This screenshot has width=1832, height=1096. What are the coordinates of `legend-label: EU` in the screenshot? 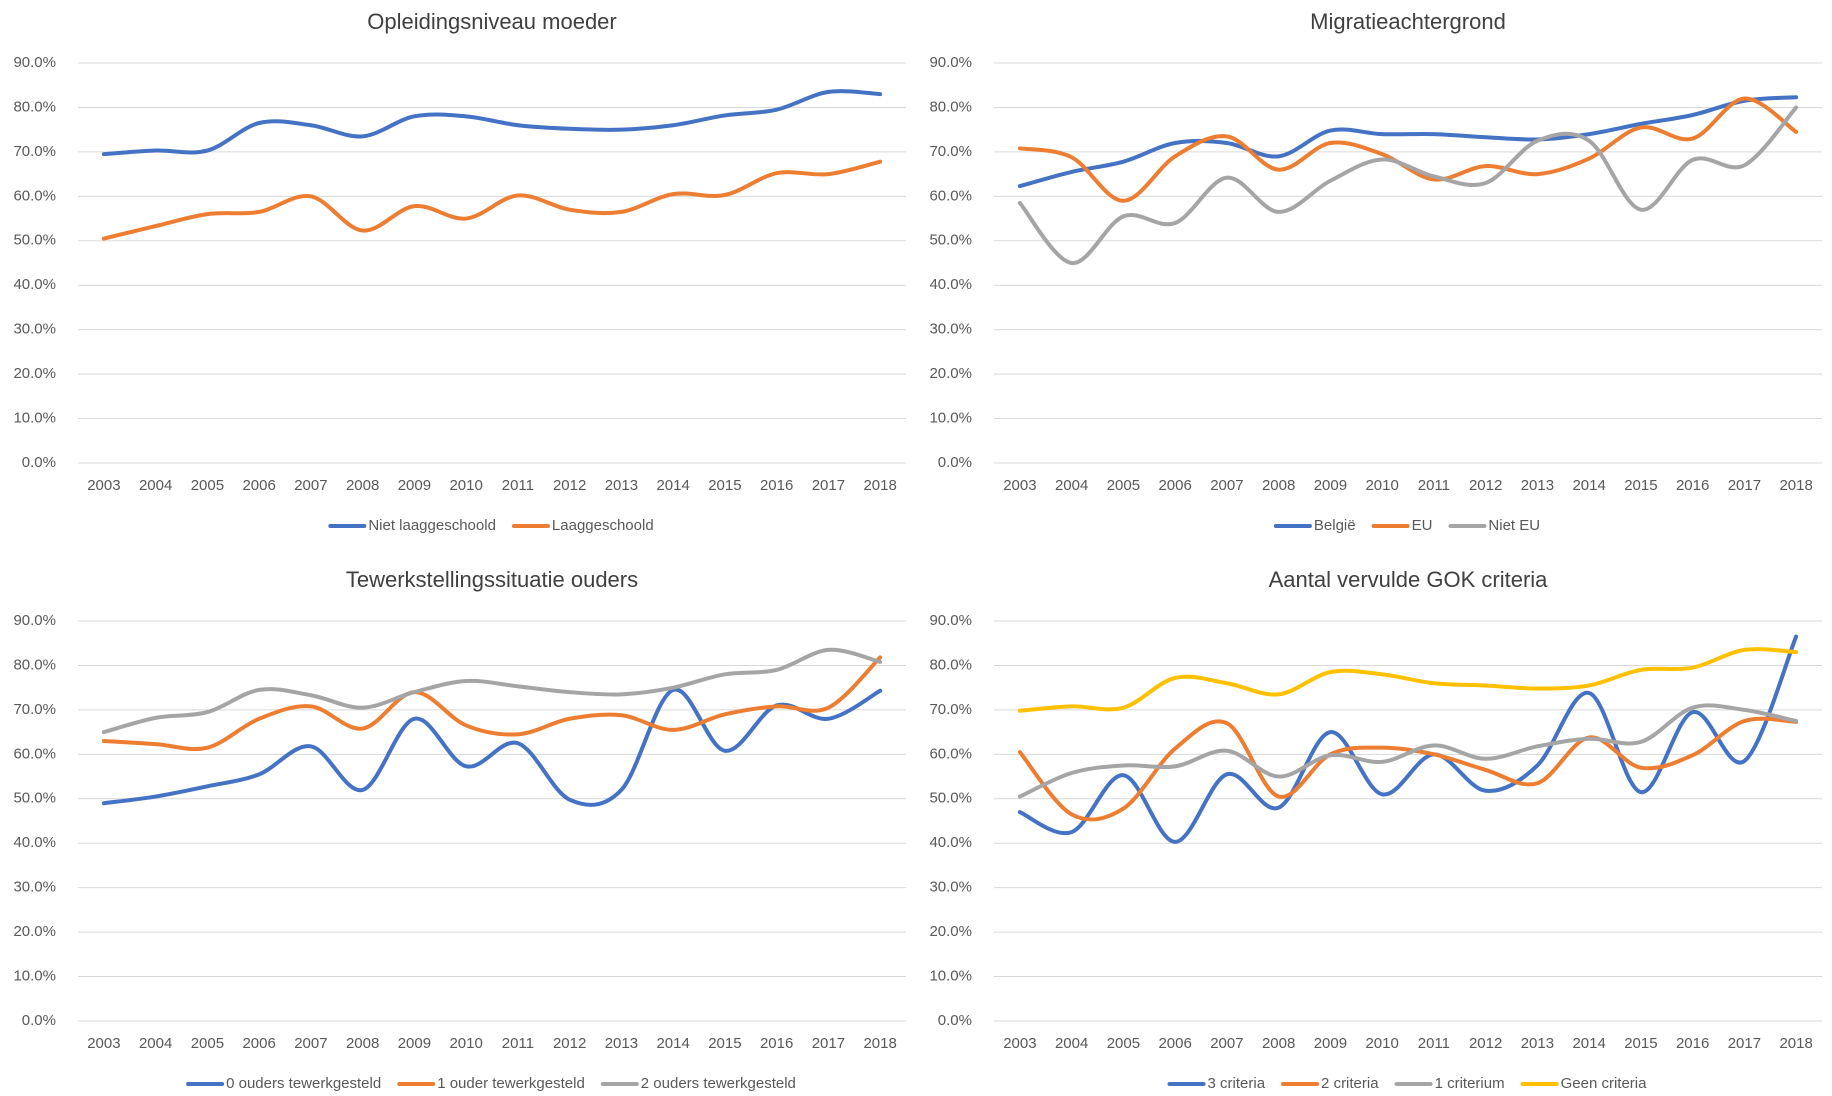 It's located at (1422, 525).